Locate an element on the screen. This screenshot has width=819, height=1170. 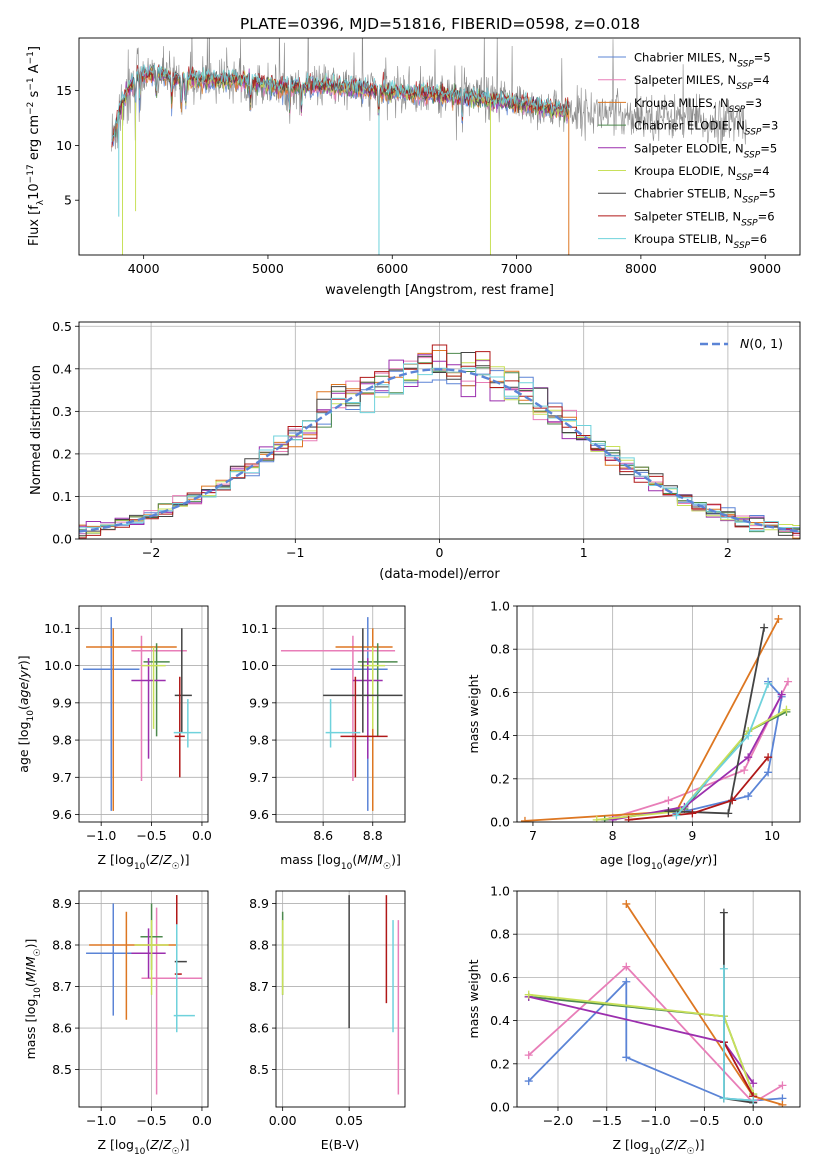
x-tick-label: −1.0 is located at coordinates (655, 1120).